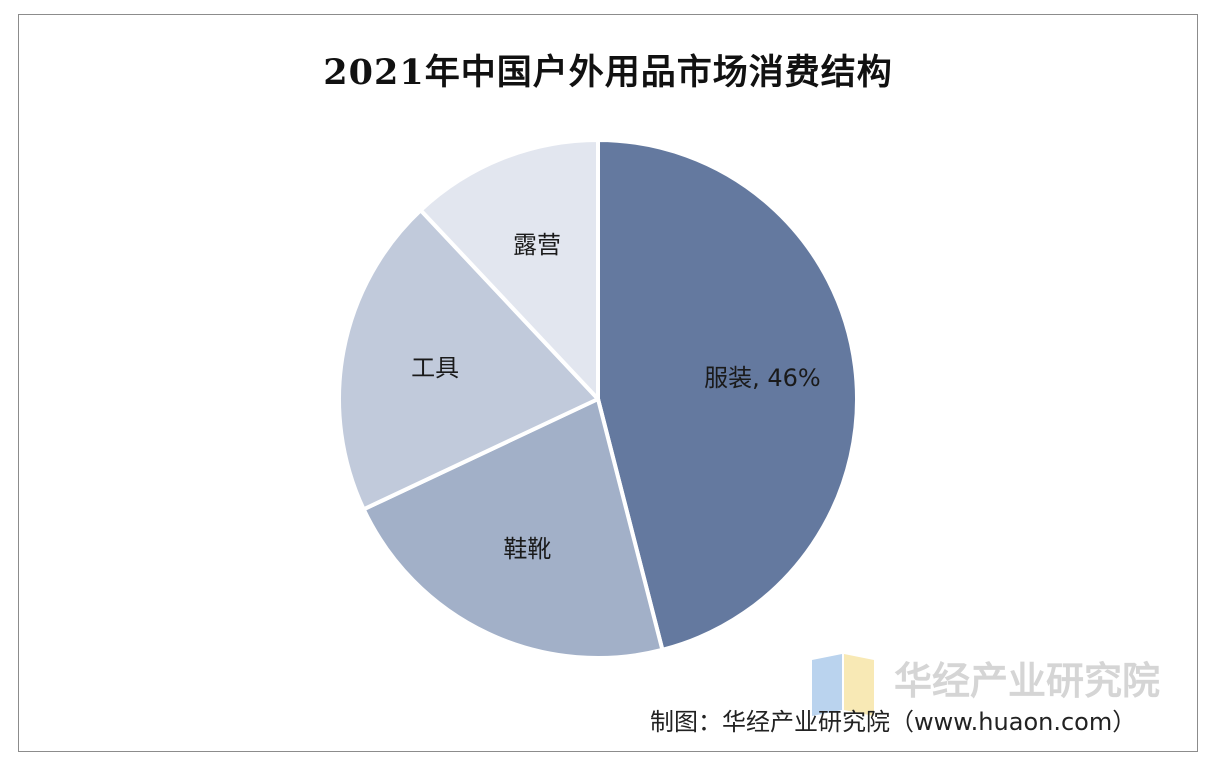 This screenshot has width=1216, height=764. Describe the element at coordinates (1027, 681) in the screenshot. I see `watermark-text: 华经产业研究院` at that location.